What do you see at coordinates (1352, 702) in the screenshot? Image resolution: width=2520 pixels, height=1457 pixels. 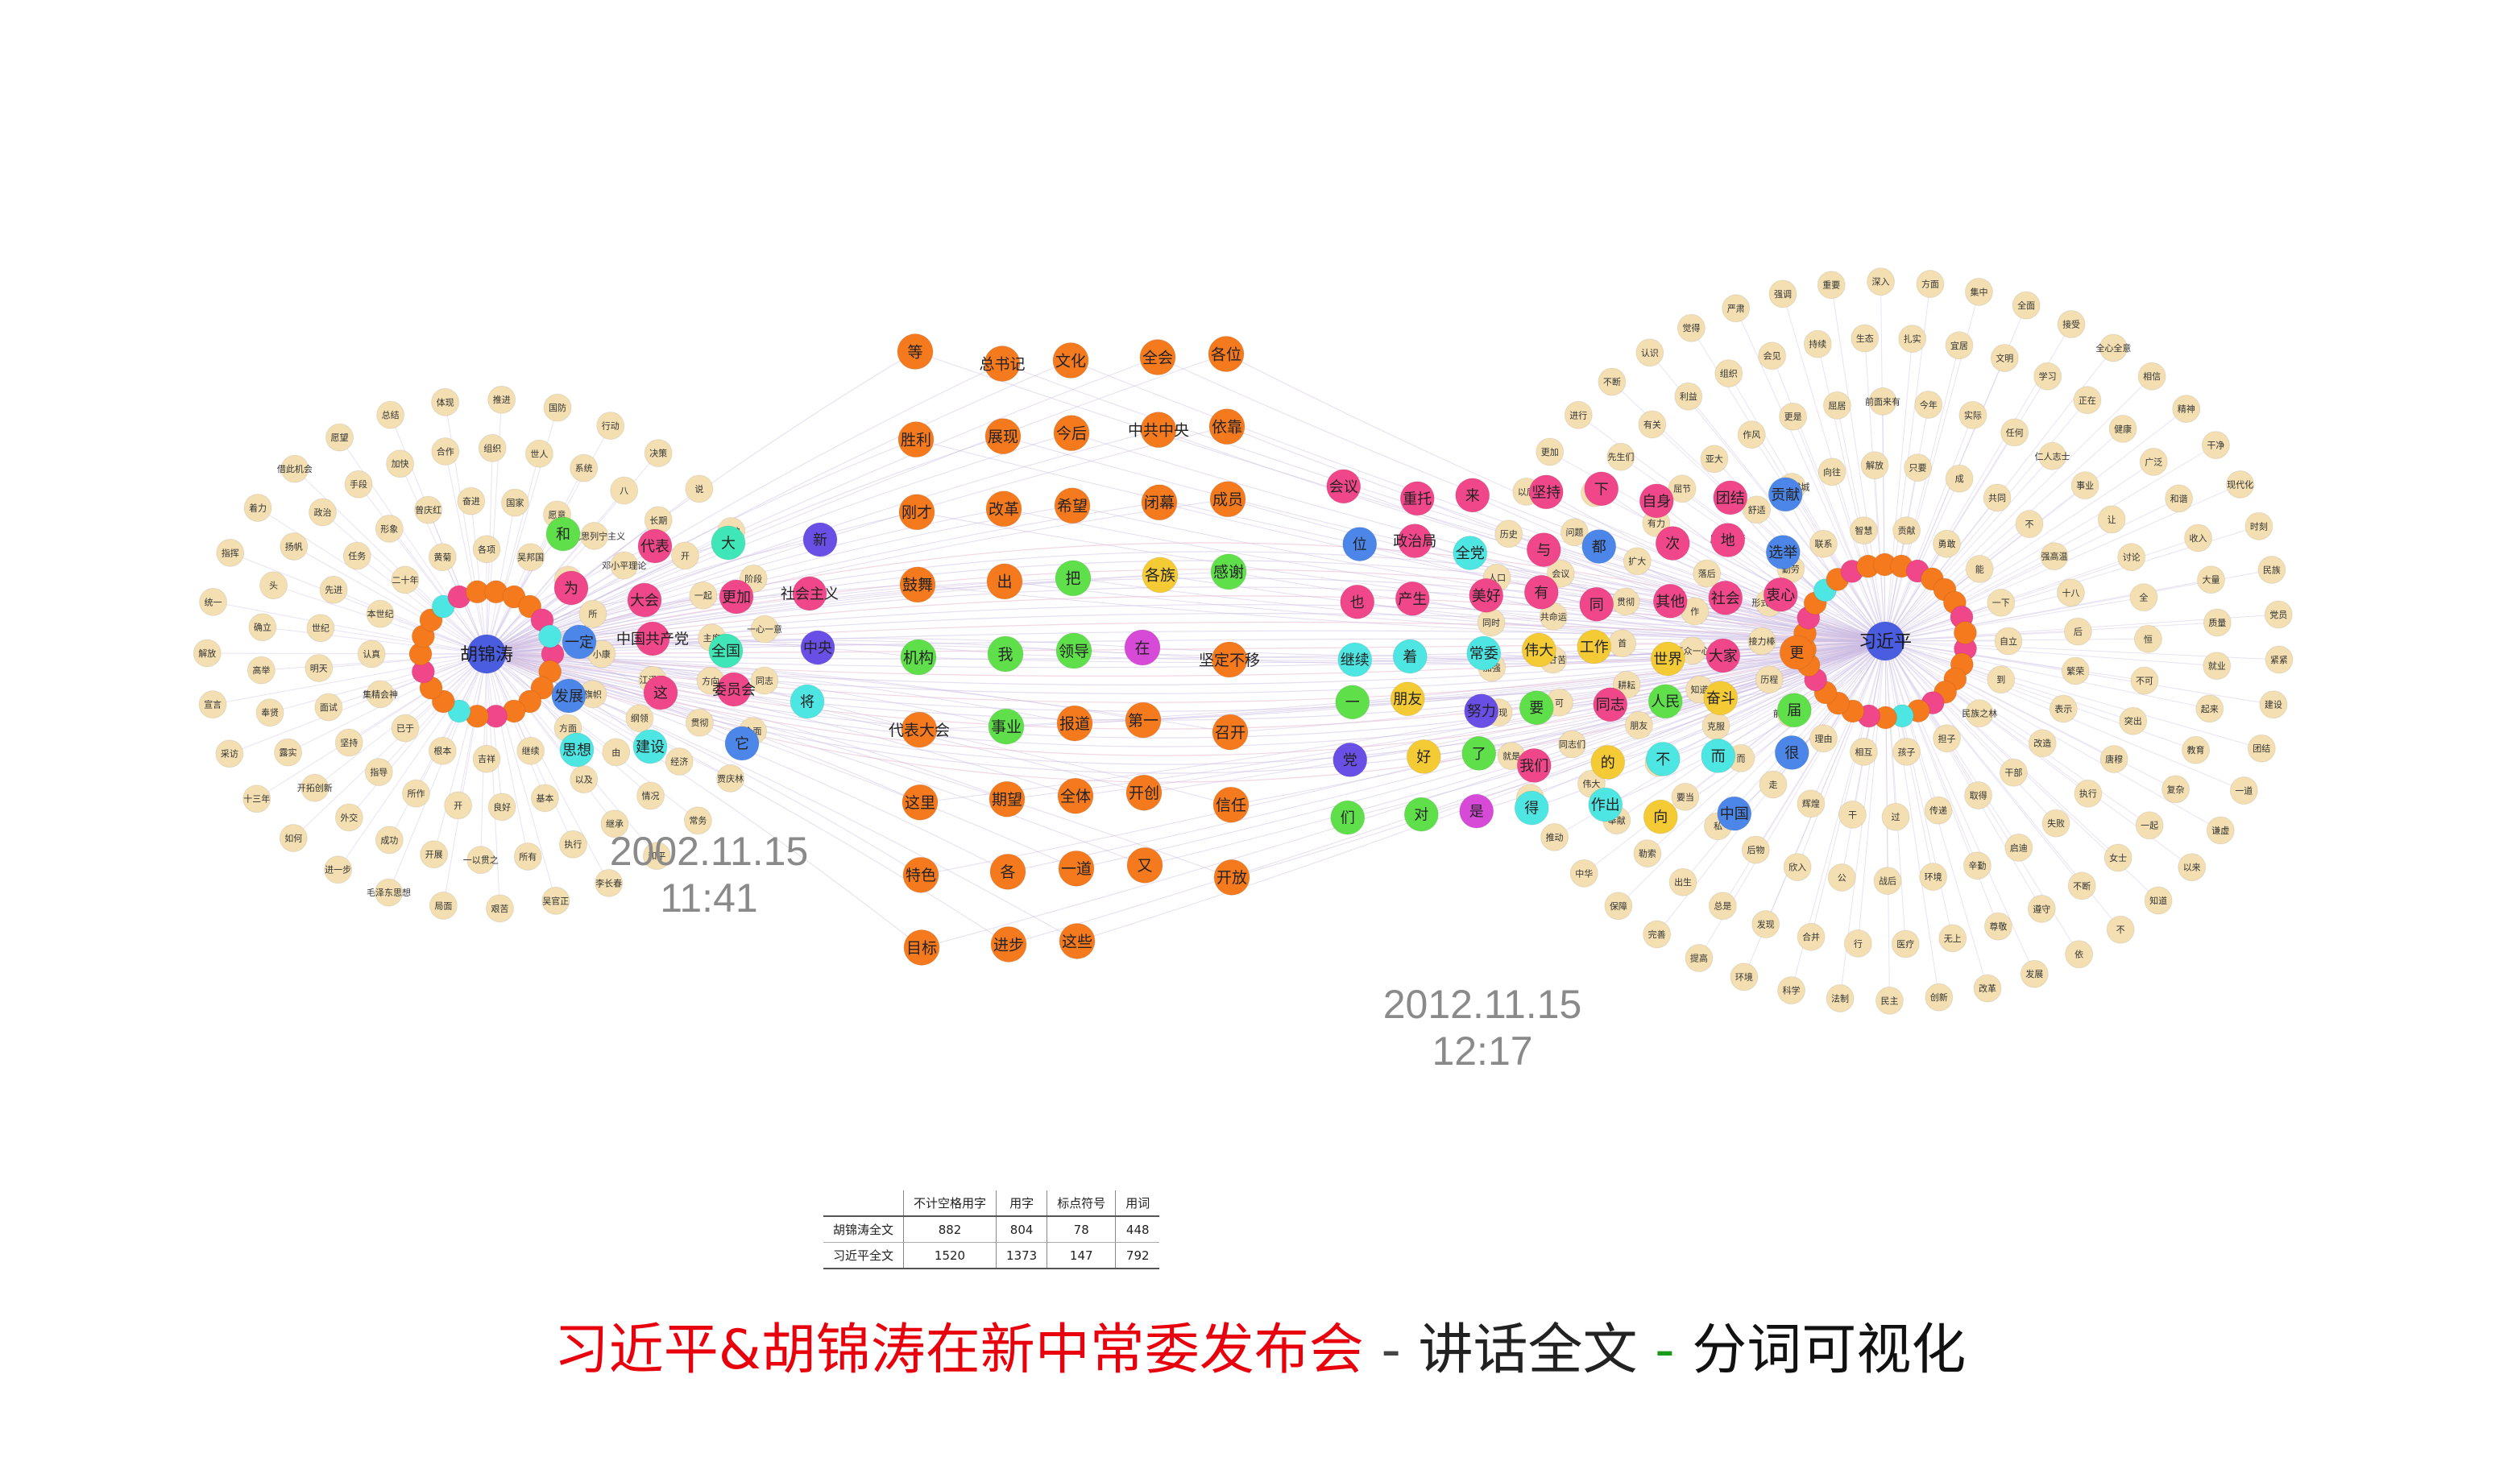 I see `cluster-word-node-label: 一` at bounding box center [1352, 702].